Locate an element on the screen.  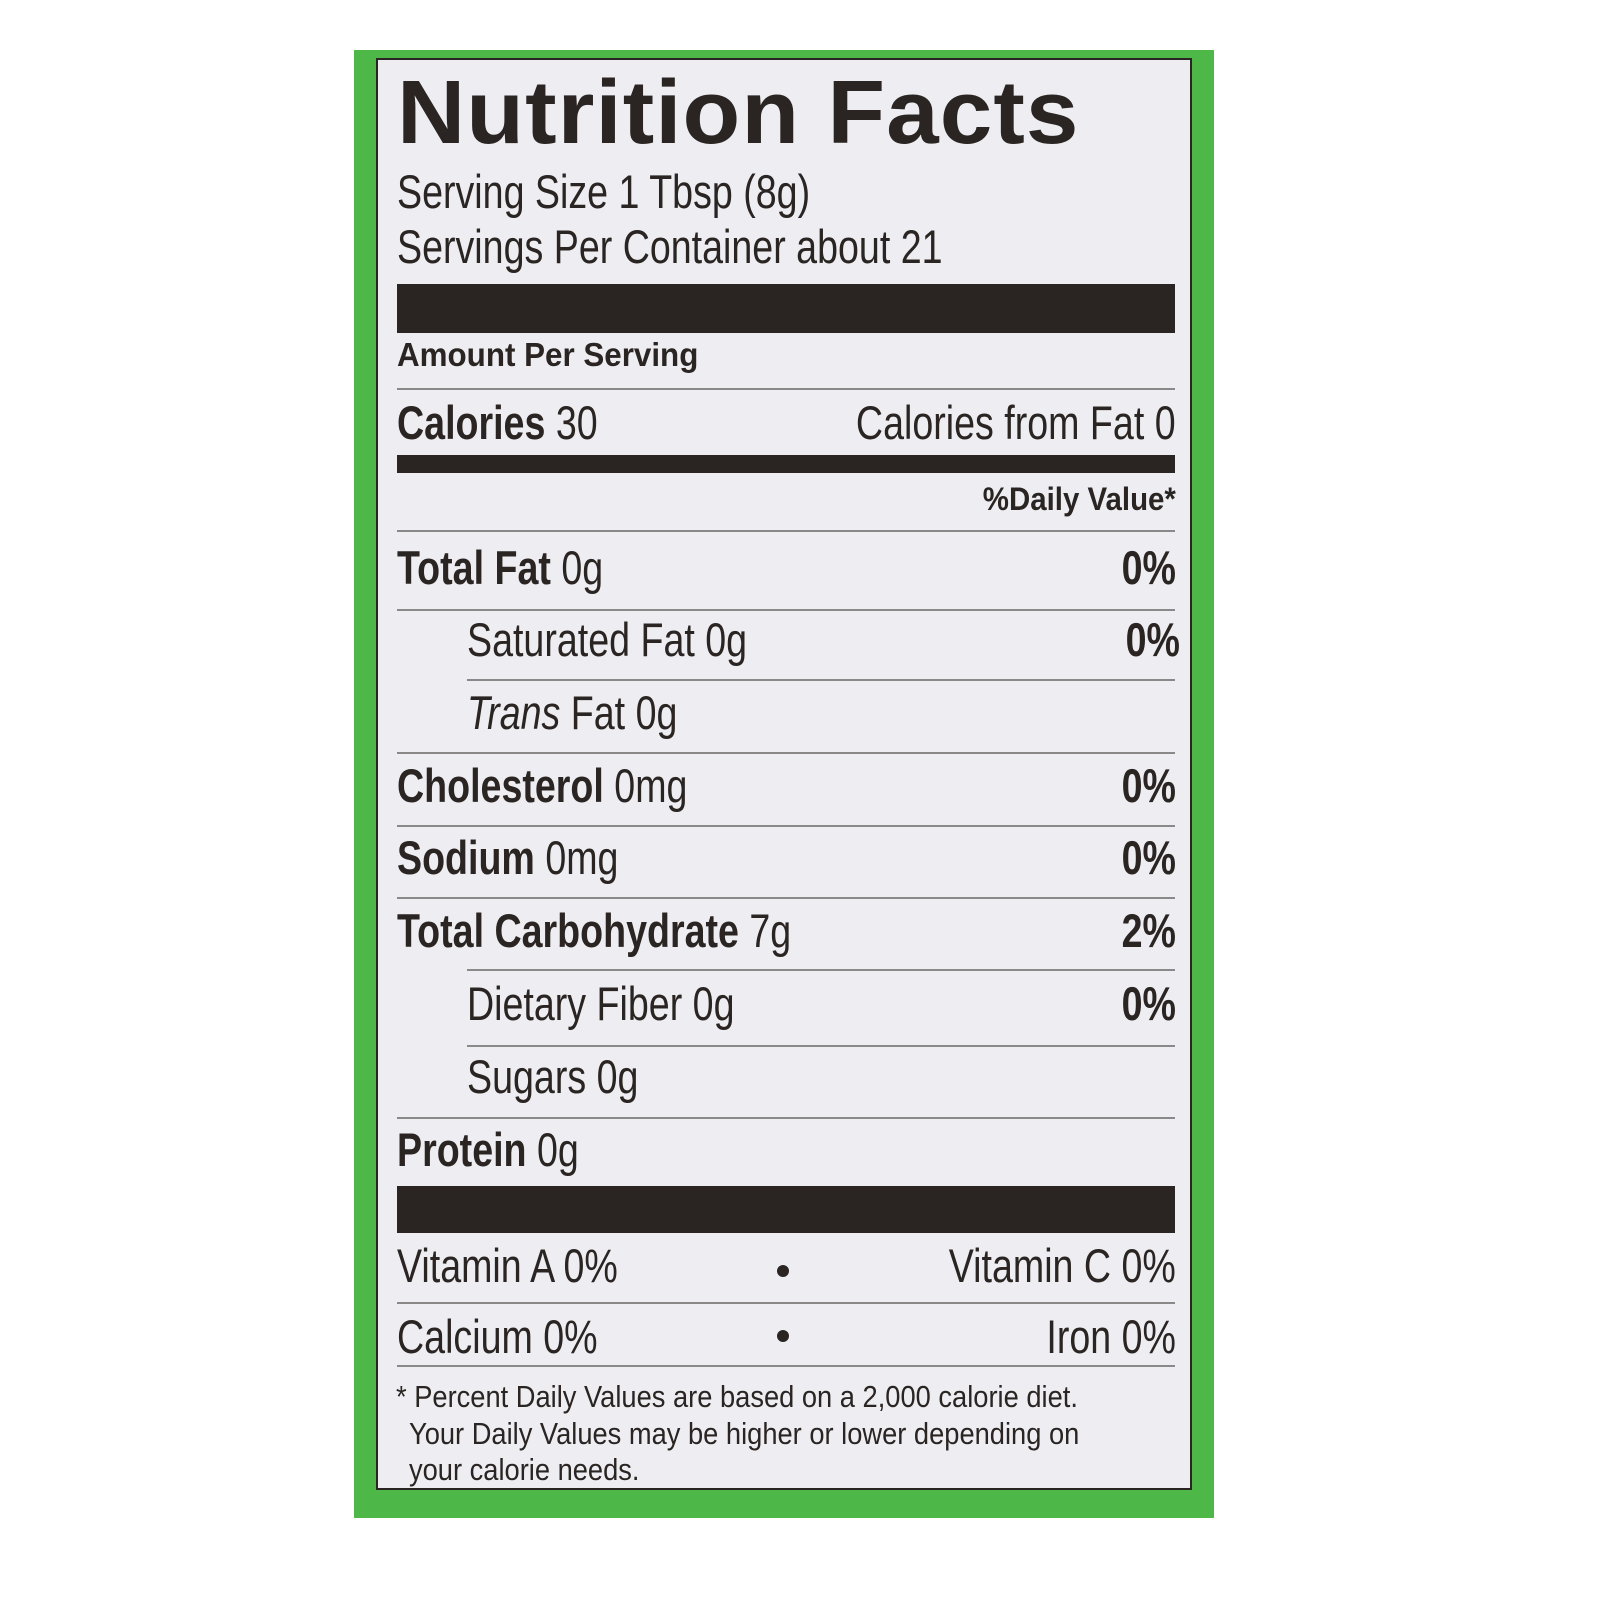
vitamin-a: Vitamin A 0% is located at coordinates (507, 1265).